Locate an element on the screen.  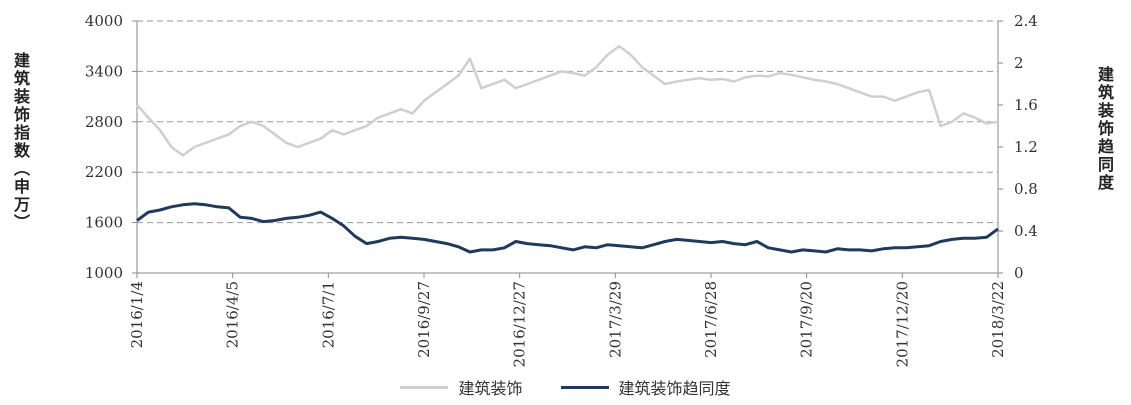
right-tick-label: 1.6 is located at coordinates (1026, 105).